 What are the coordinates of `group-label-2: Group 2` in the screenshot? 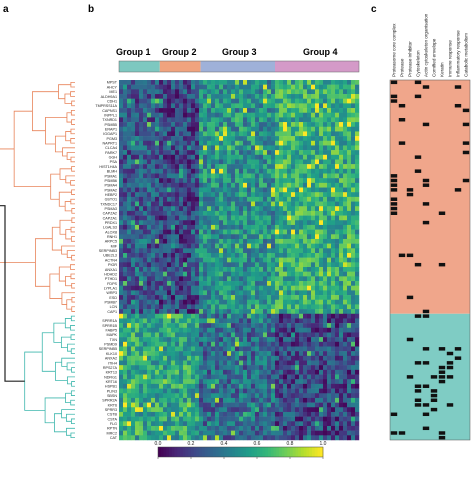 It's located at (179, 52).